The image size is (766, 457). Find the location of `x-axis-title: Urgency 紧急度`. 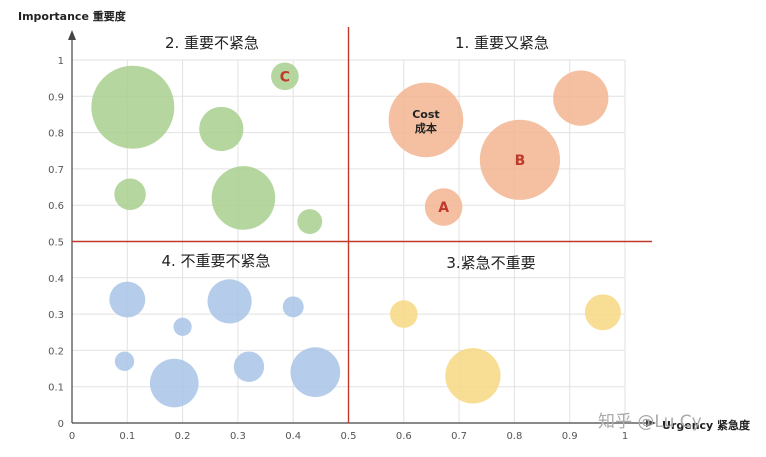

x-axis-title: Urgency 紧急度 is located at coordinates (706, 425).